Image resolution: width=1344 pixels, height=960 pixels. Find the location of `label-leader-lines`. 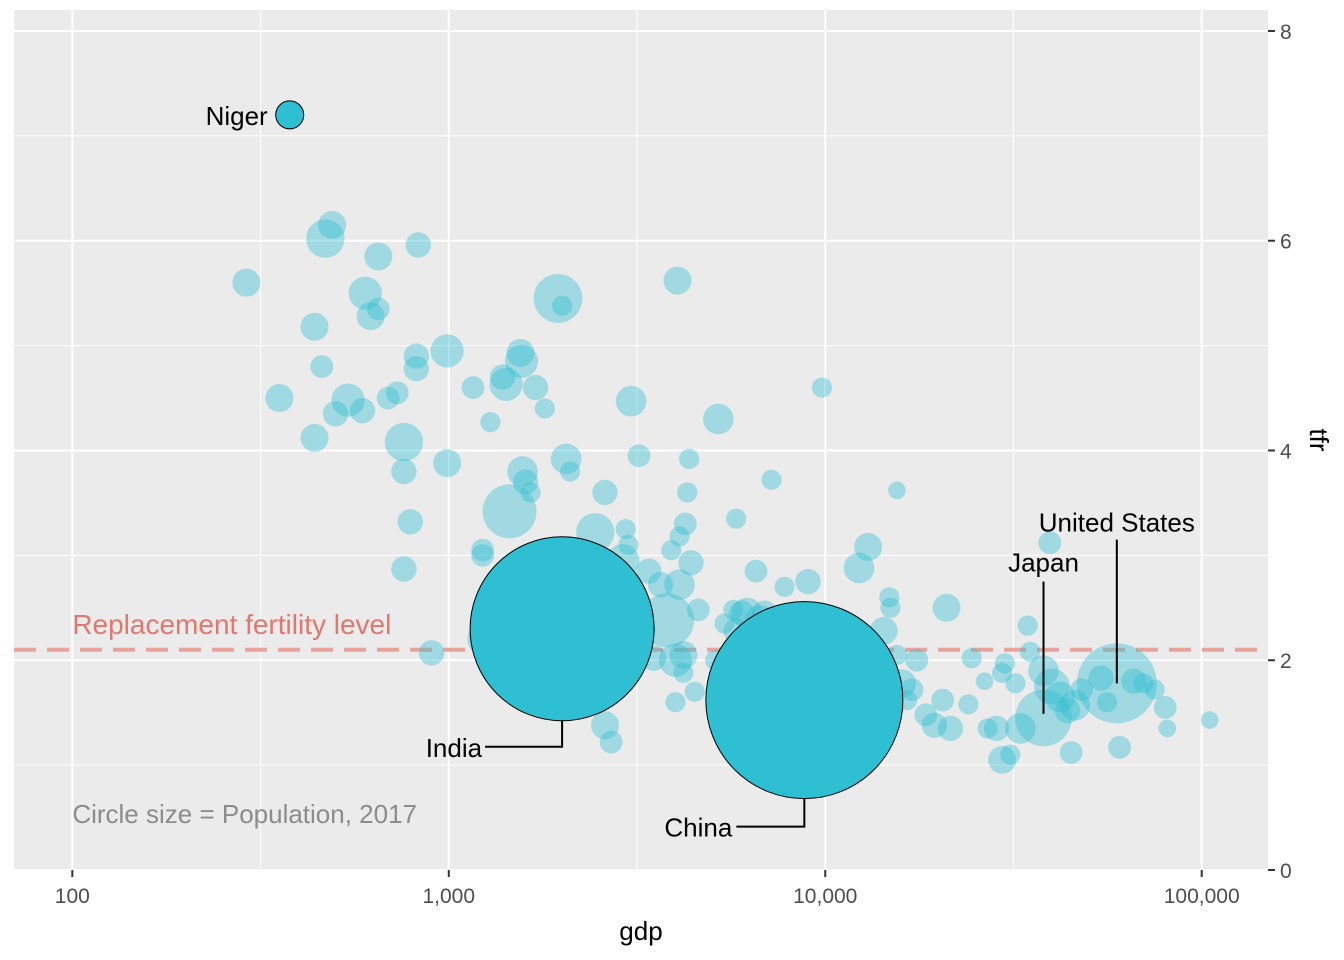

label-leader-lines is located at coordinates (801, 683).